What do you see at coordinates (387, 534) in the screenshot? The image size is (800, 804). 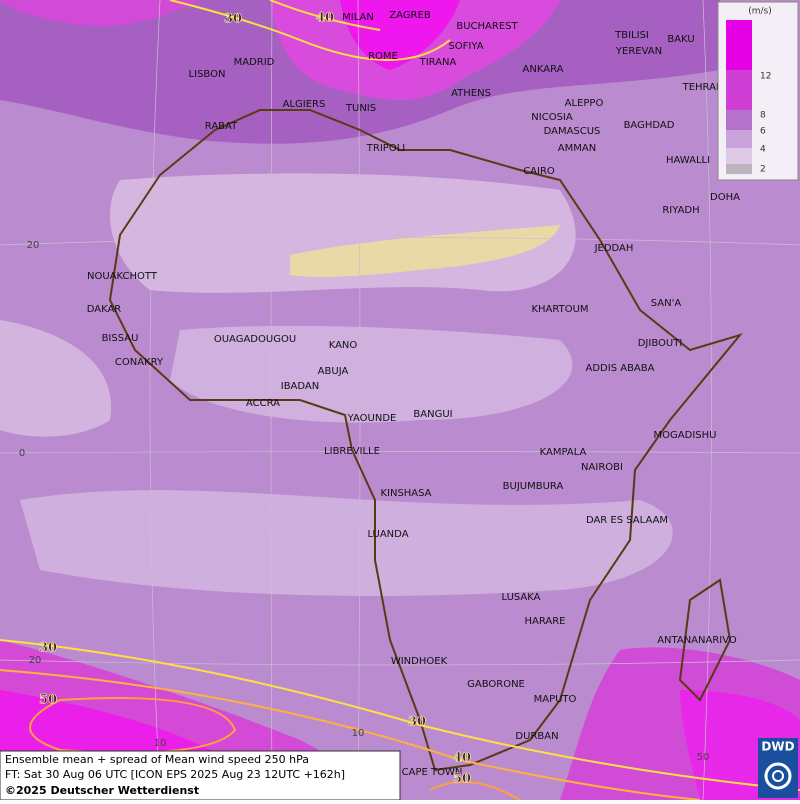 I see `city-label: LUANDA` at bounding box center [387, 534].